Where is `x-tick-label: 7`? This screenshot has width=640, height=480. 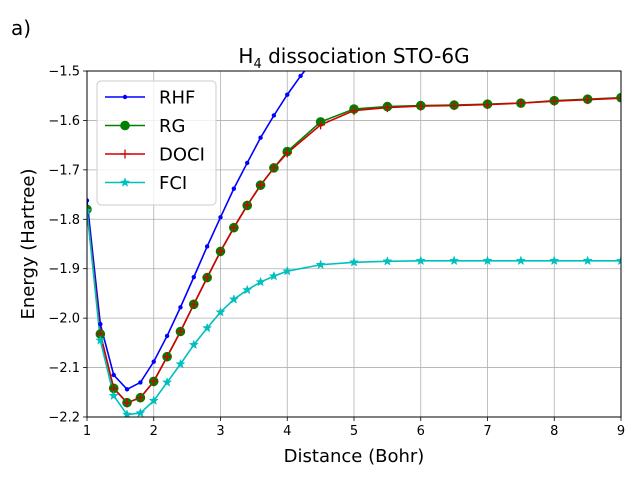
x-tick-label: 7 is located at coordinates (487, 431).